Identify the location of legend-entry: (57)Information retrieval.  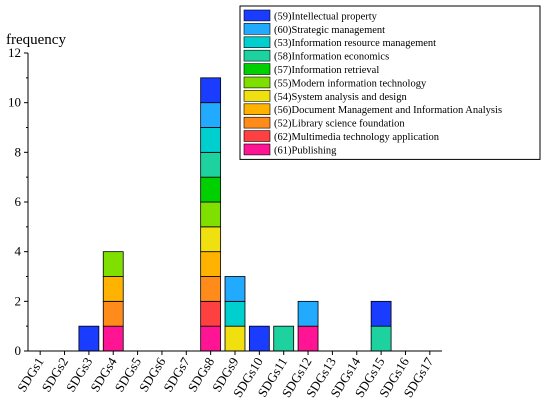
(326, 70).